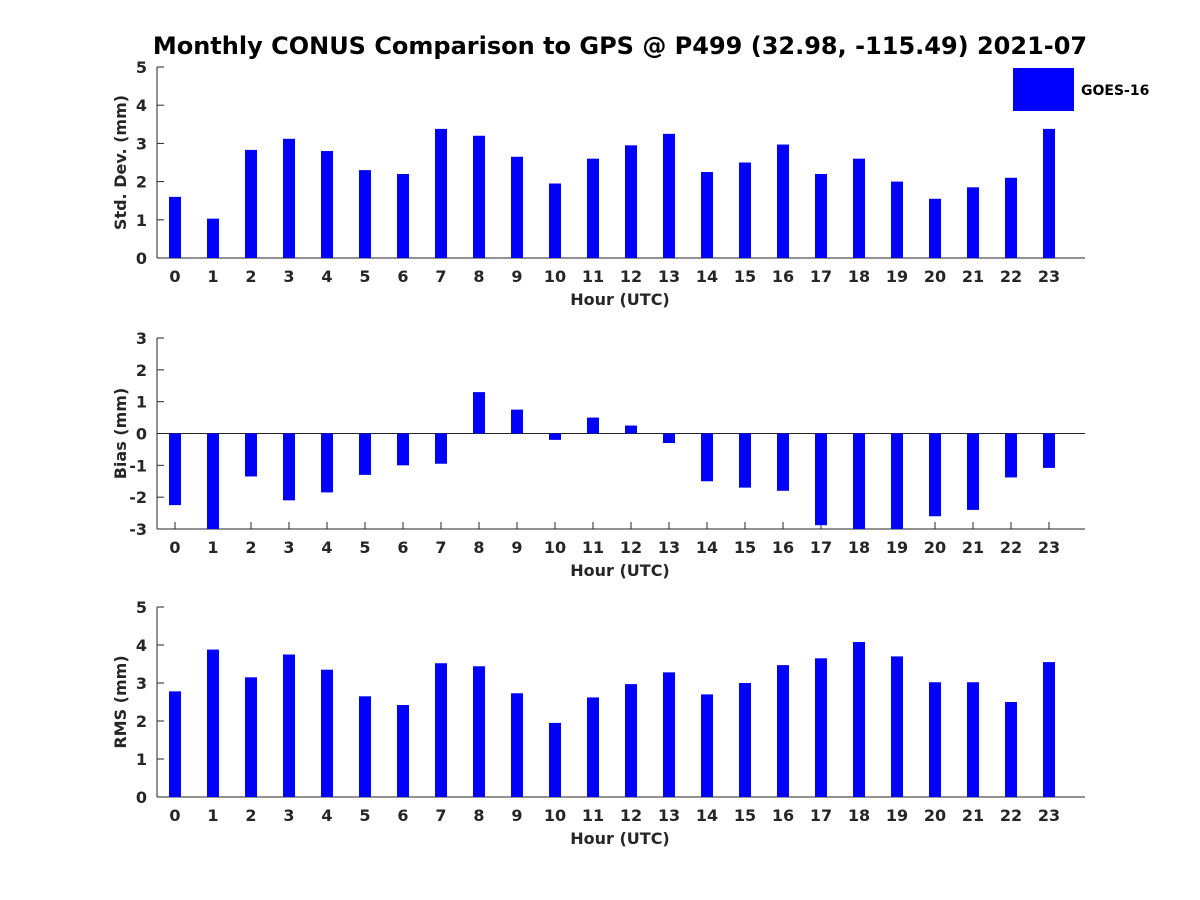 The image size is (1200, 900). I want to click on rms-y-tick-label: 5, so click(141, 607).